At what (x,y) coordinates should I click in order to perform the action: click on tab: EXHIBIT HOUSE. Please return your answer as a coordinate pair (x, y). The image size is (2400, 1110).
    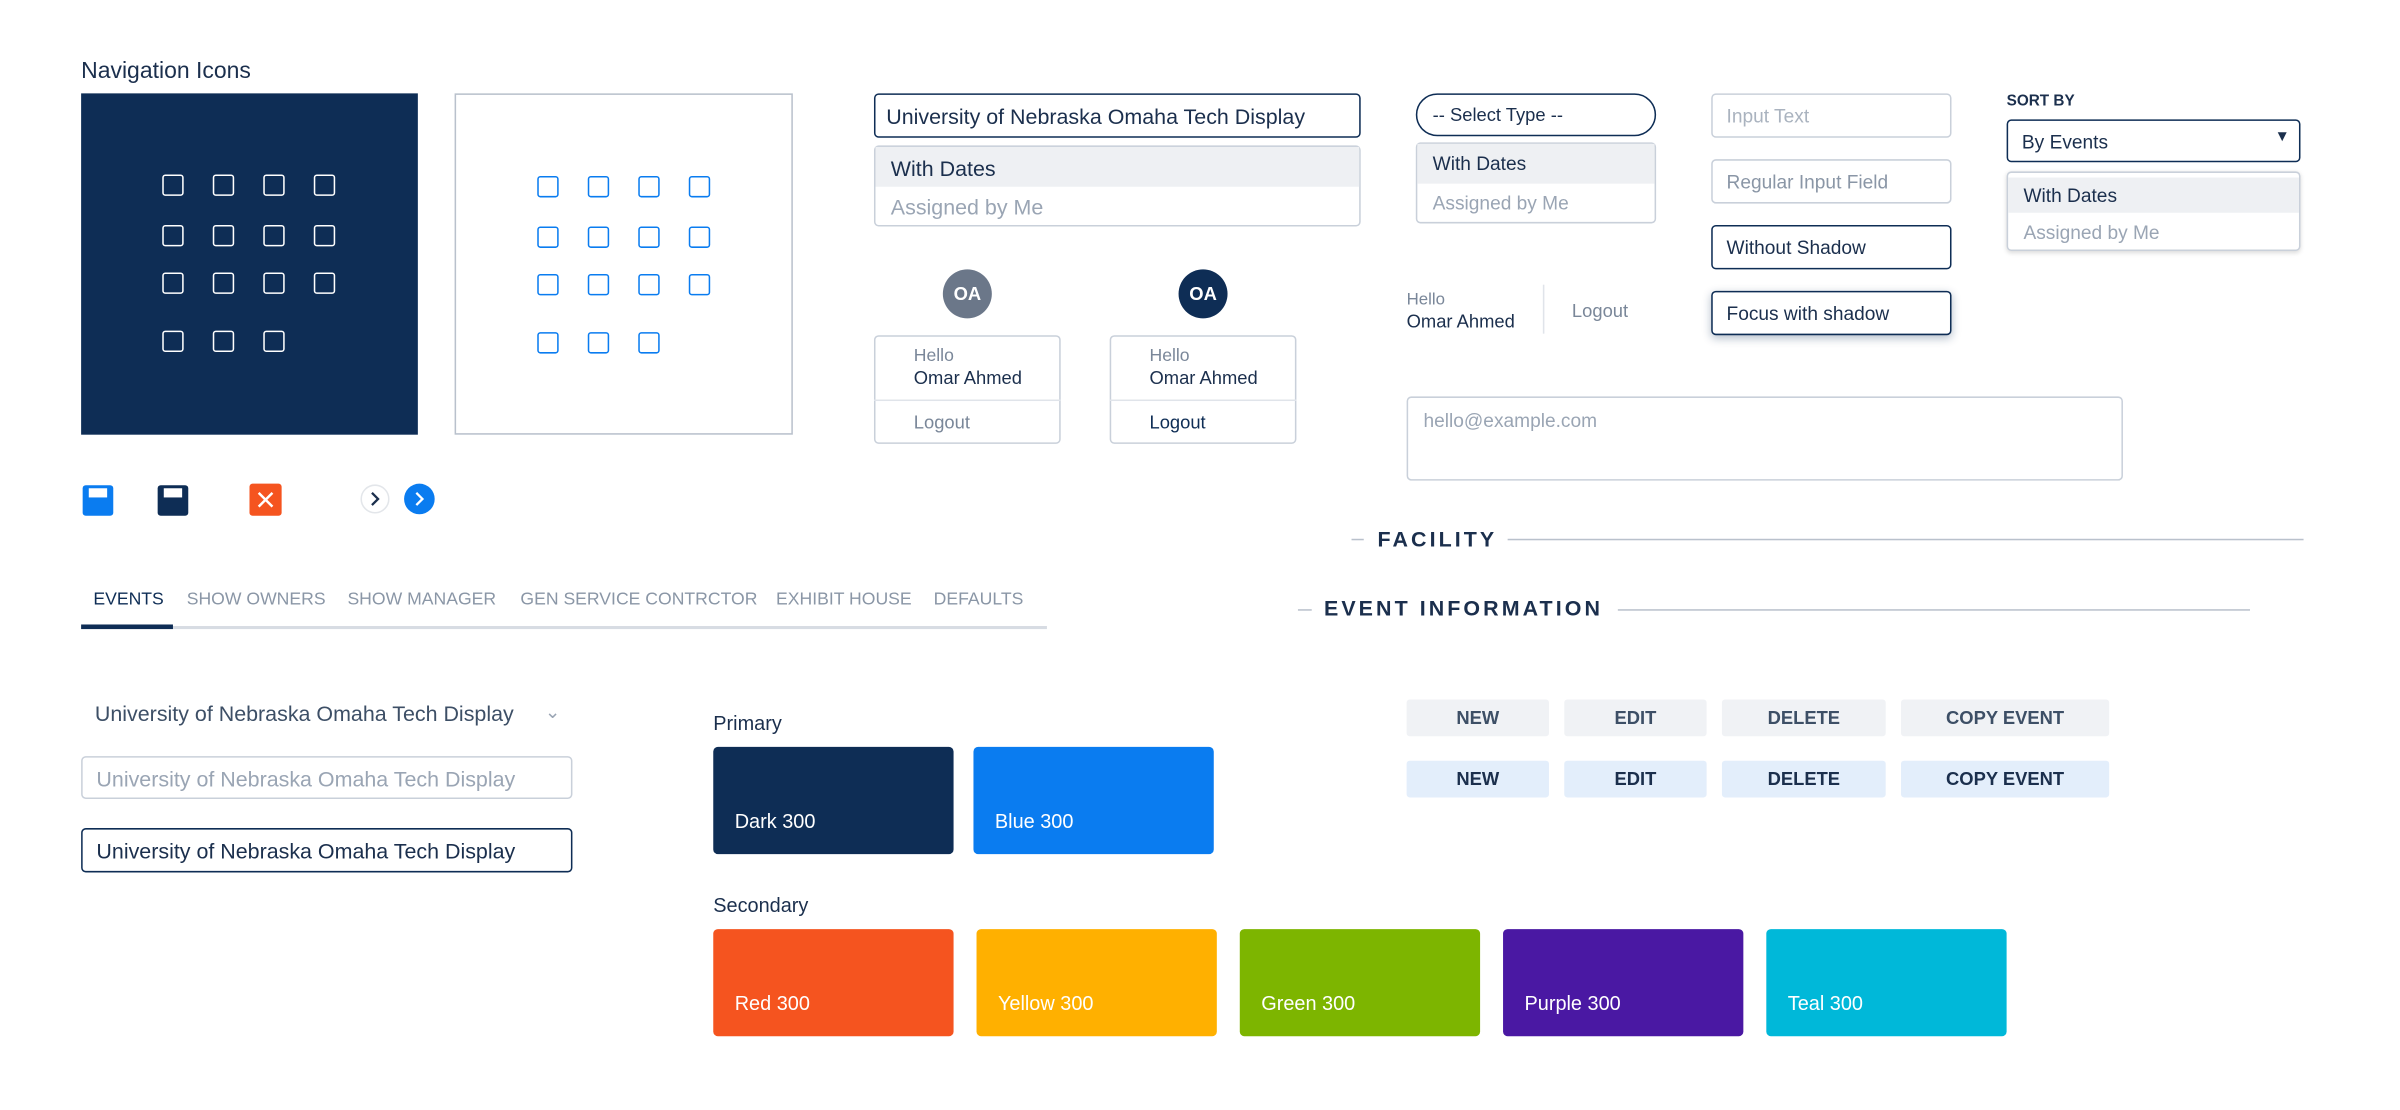
    Looking at the image, I should click on (844, 600).